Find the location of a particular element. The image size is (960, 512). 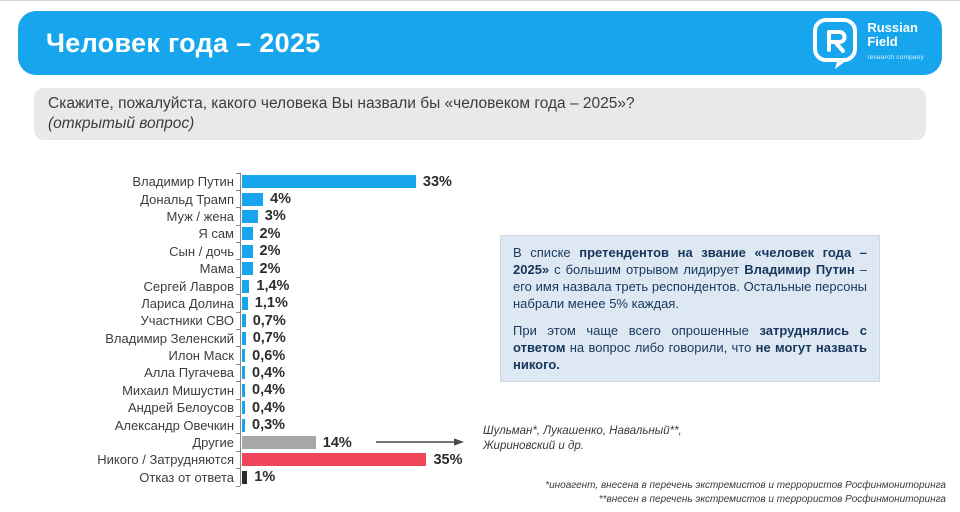

bar-value: 0,7% is located at coordinates (269, 320).